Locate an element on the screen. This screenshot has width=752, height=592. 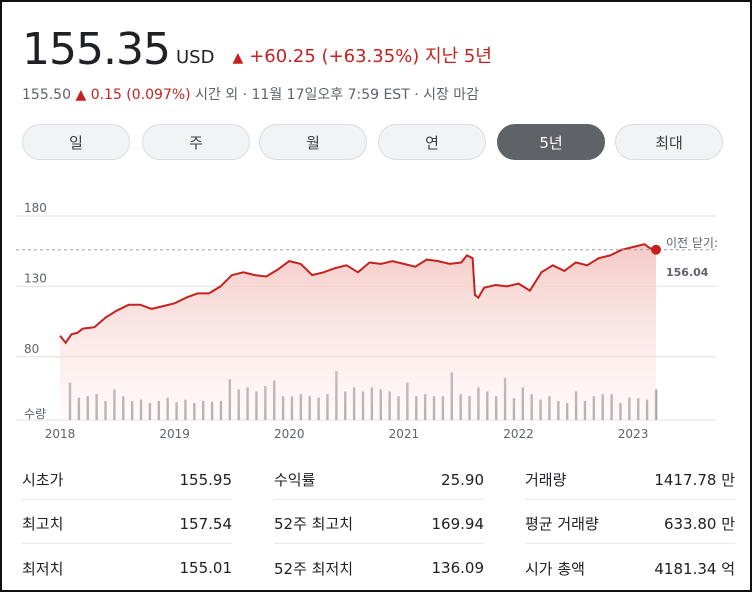
stat-label: 수익률 is located at coordinates (295, 480).